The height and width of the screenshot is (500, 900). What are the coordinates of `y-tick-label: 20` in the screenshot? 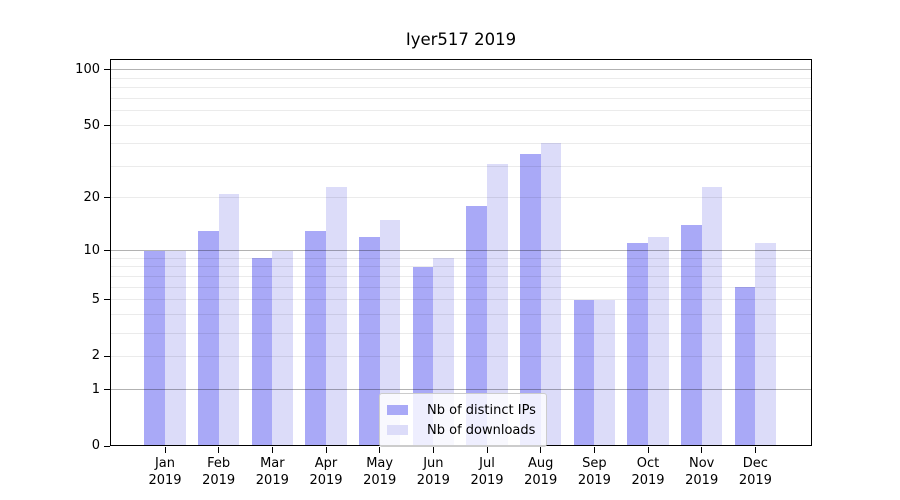 It's located at (91, 197).